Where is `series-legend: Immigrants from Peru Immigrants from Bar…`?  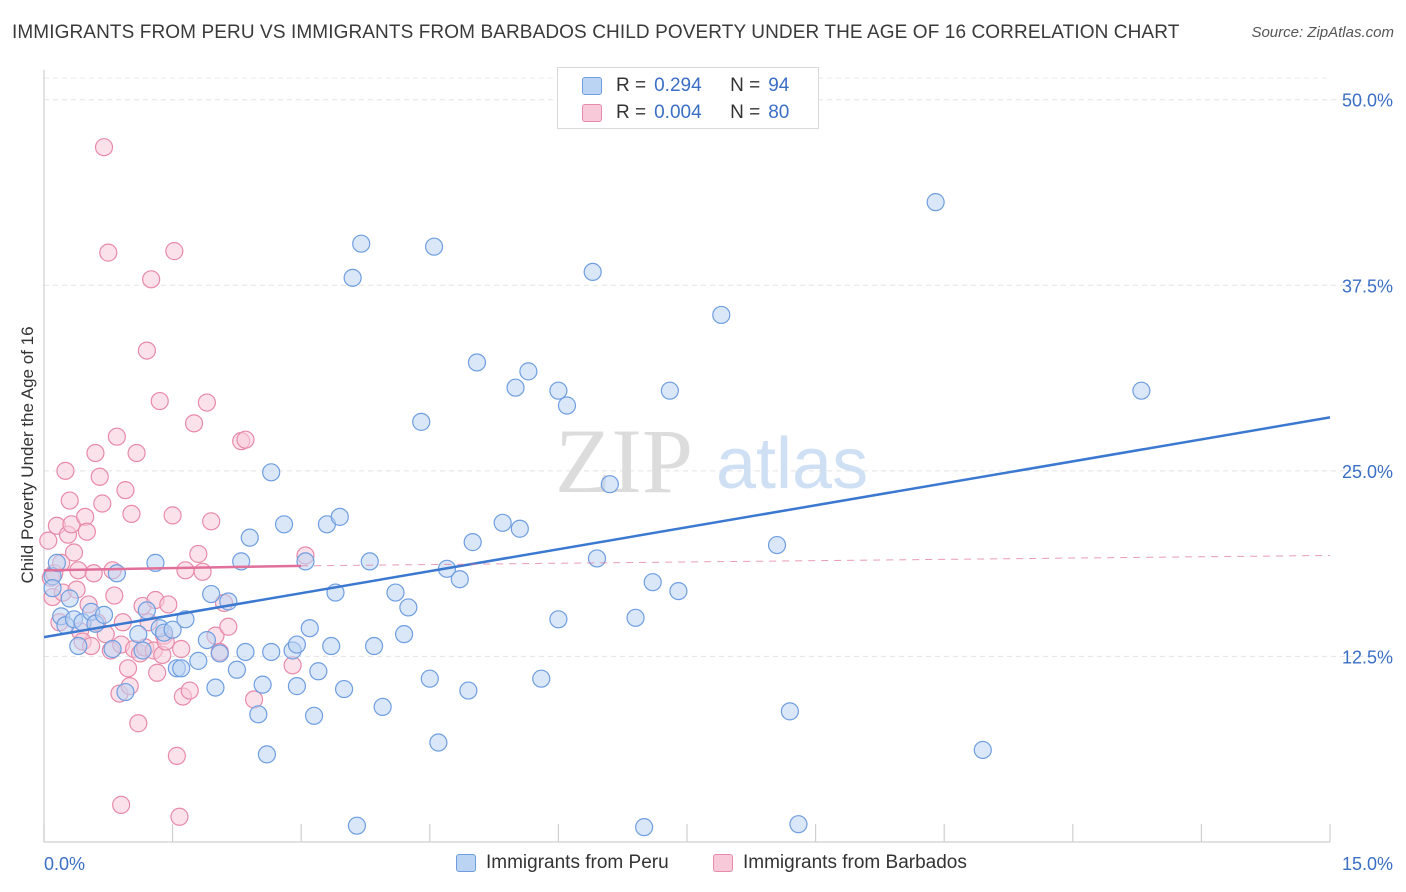
series-legend: Immigrants from Peru Immigrants from Bar… is located at coordinates (703, 865).